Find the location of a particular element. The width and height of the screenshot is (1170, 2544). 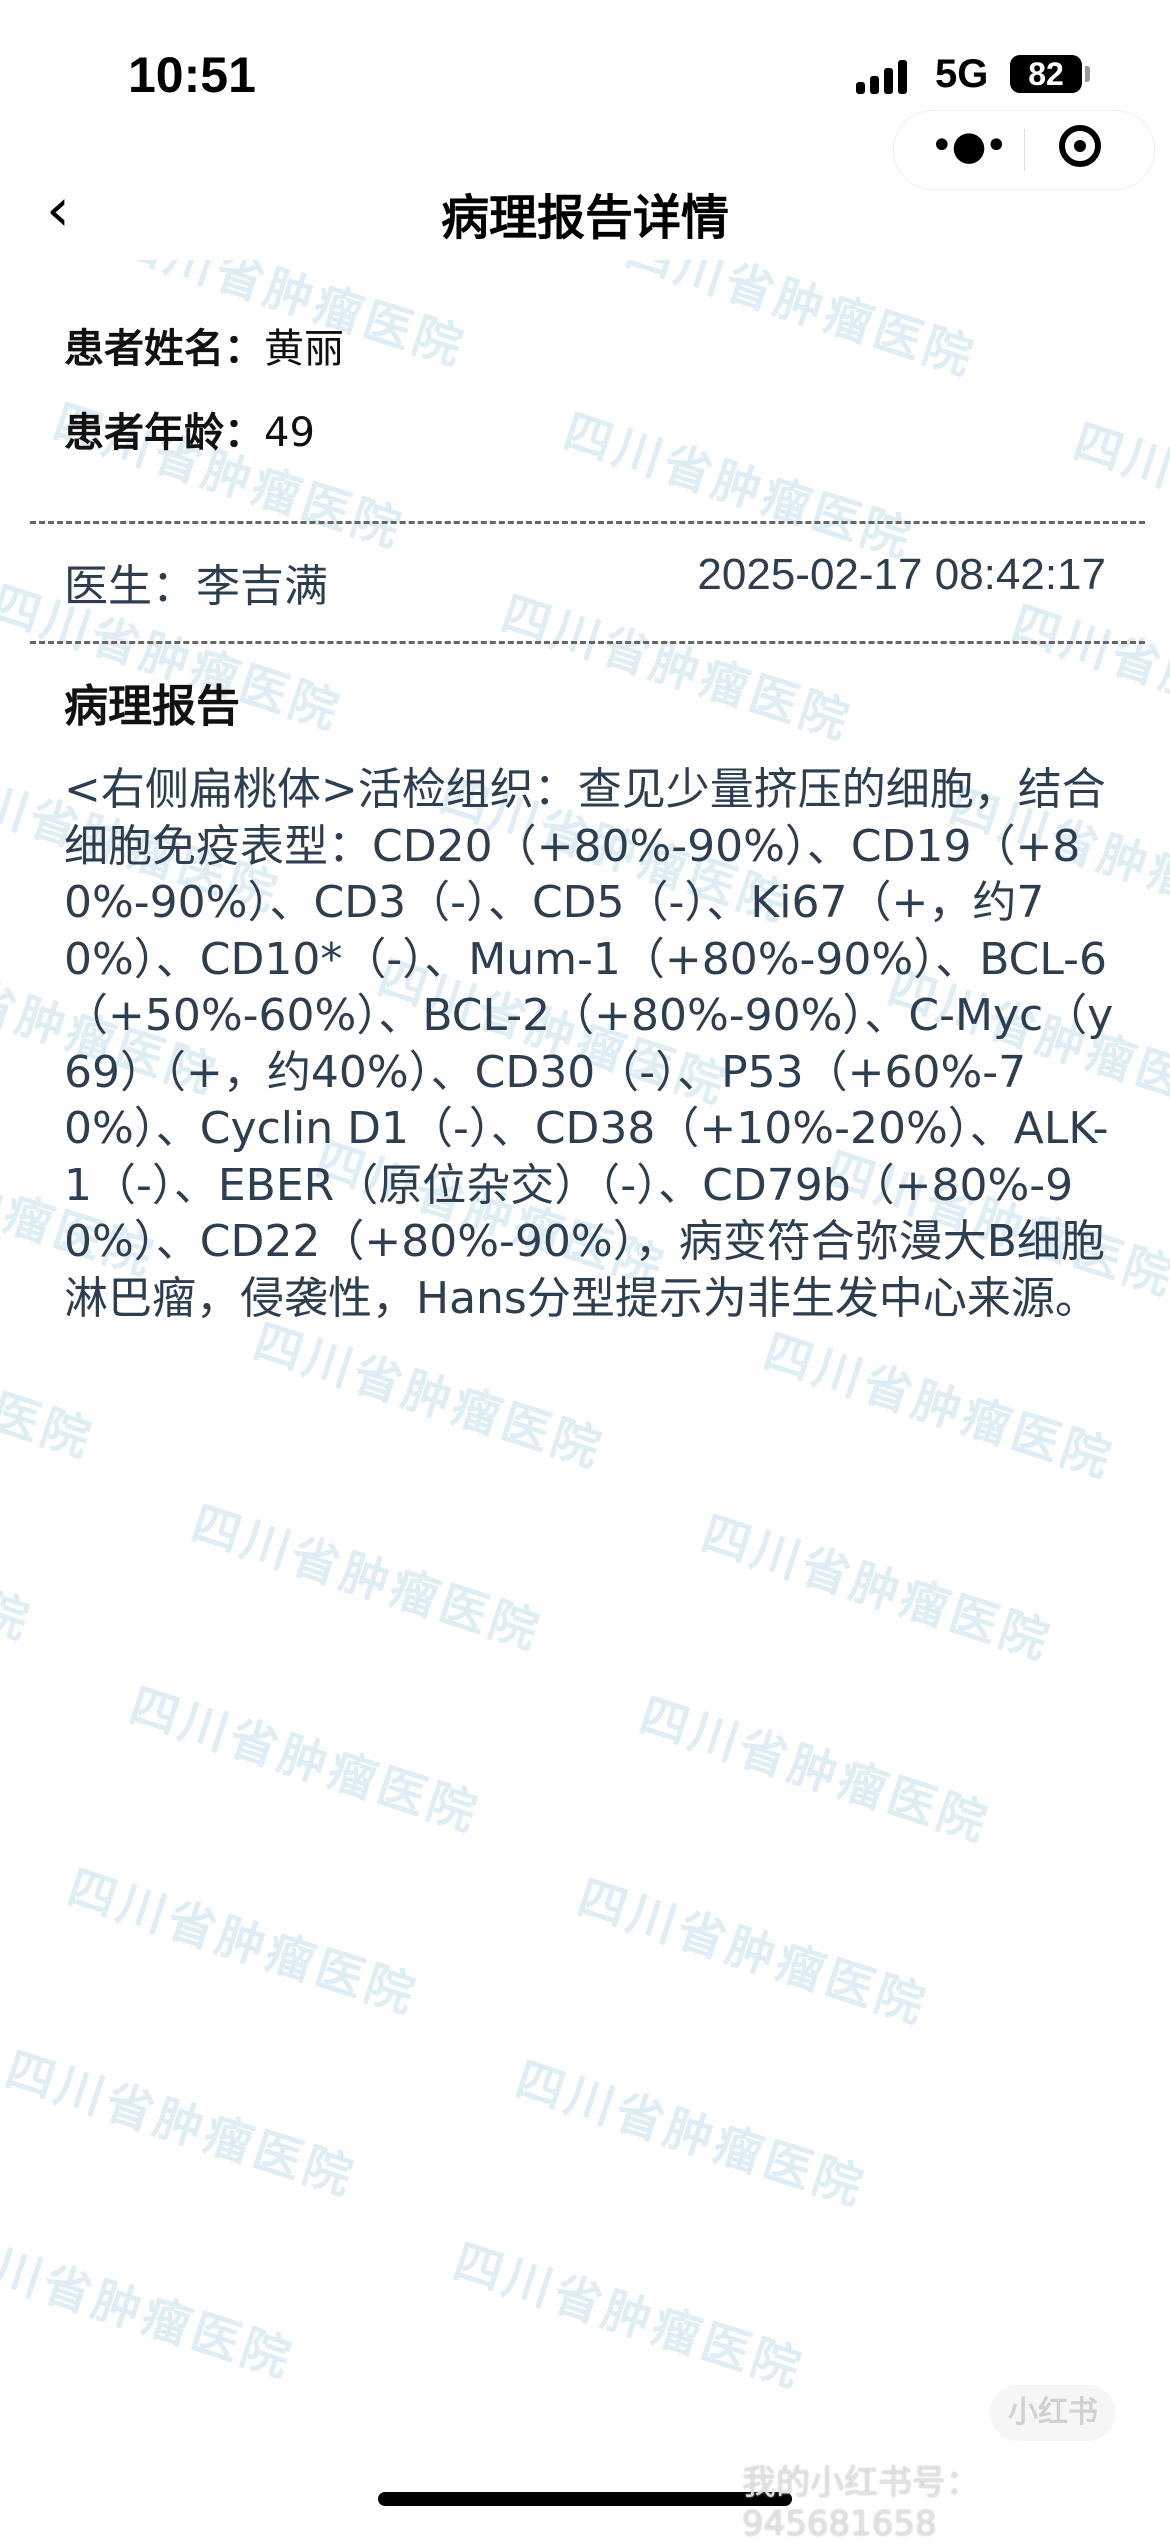

mini-program-capsule: •●• is located at coordinates (1024, 150).